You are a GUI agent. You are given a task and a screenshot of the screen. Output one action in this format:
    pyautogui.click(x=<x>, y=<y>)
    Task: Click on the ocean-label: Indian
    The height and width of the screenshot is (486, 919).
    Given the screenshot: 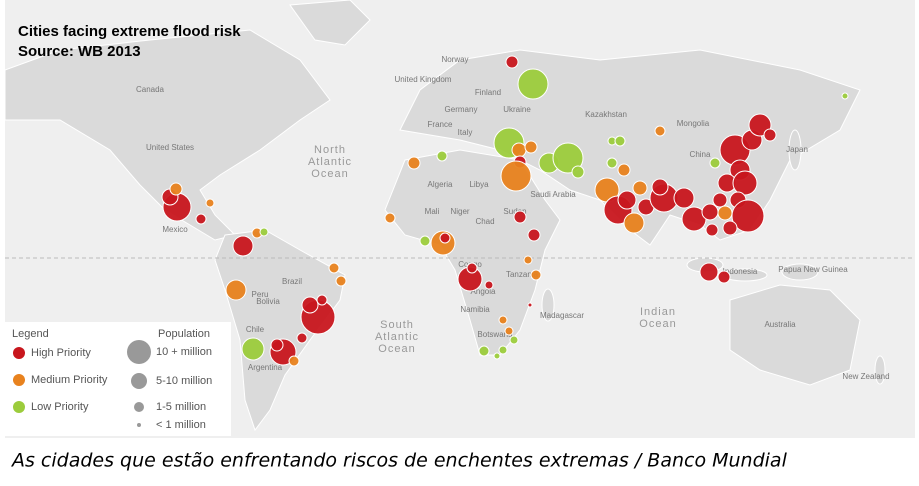 What is the action you would take?
    pyautogui.click(x=658, y=312)
    